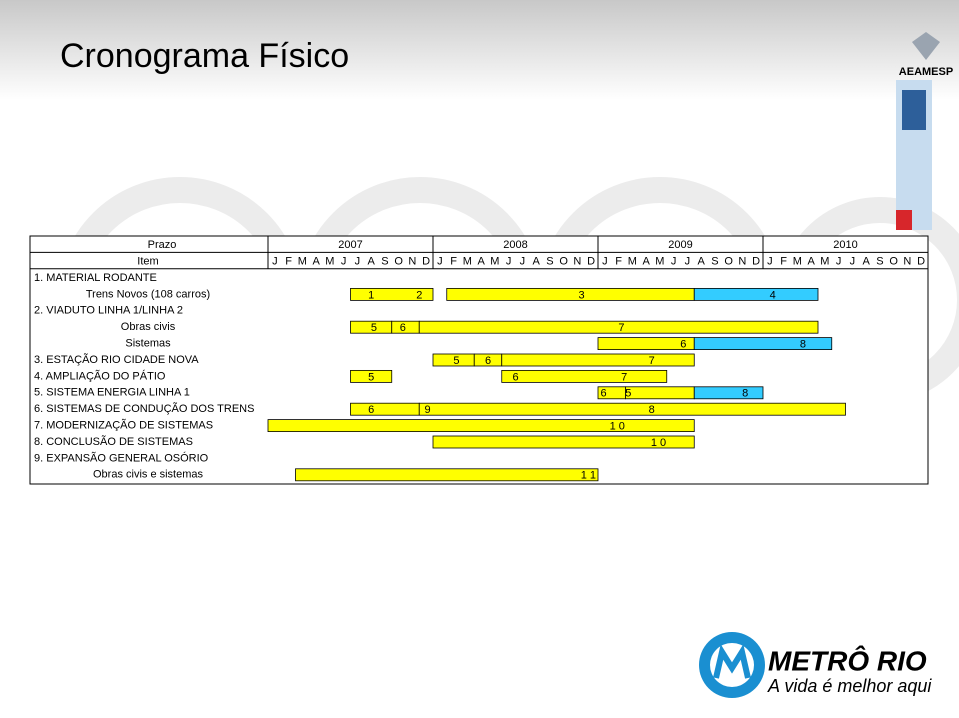 This screenshot has height=718, width=959. Describe the element at coordinates (371, 295) in the screenshot. I see `milestone-label: 1` at that location.